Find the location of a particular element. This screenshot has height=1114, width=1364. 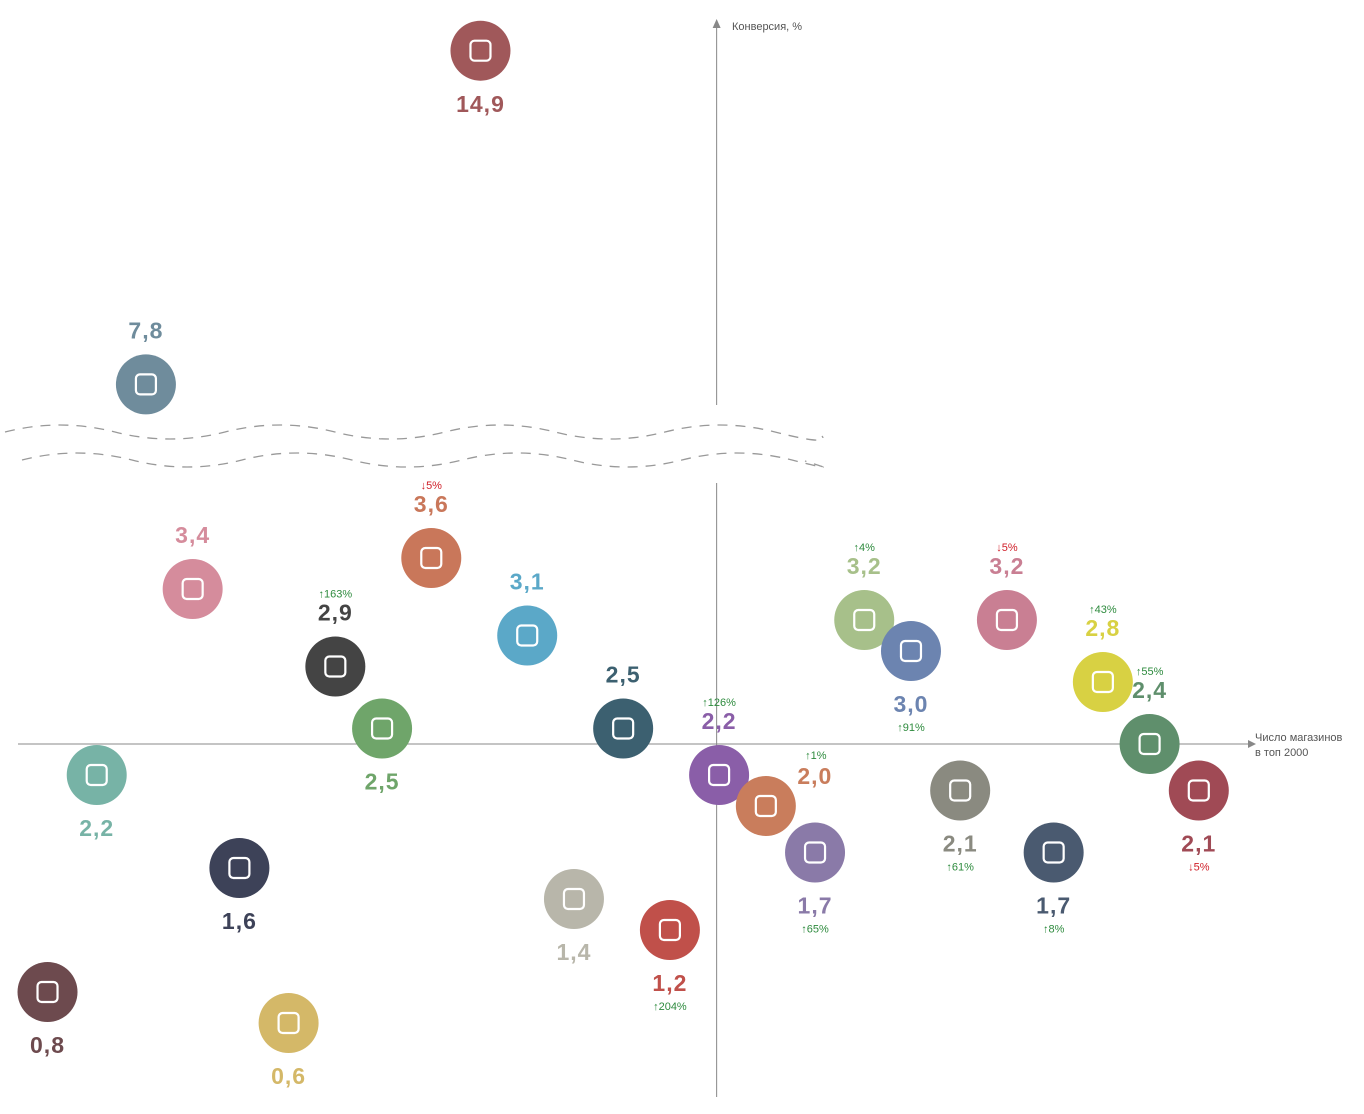

point: 3,2↑4% is located at coordinates (864, 596).